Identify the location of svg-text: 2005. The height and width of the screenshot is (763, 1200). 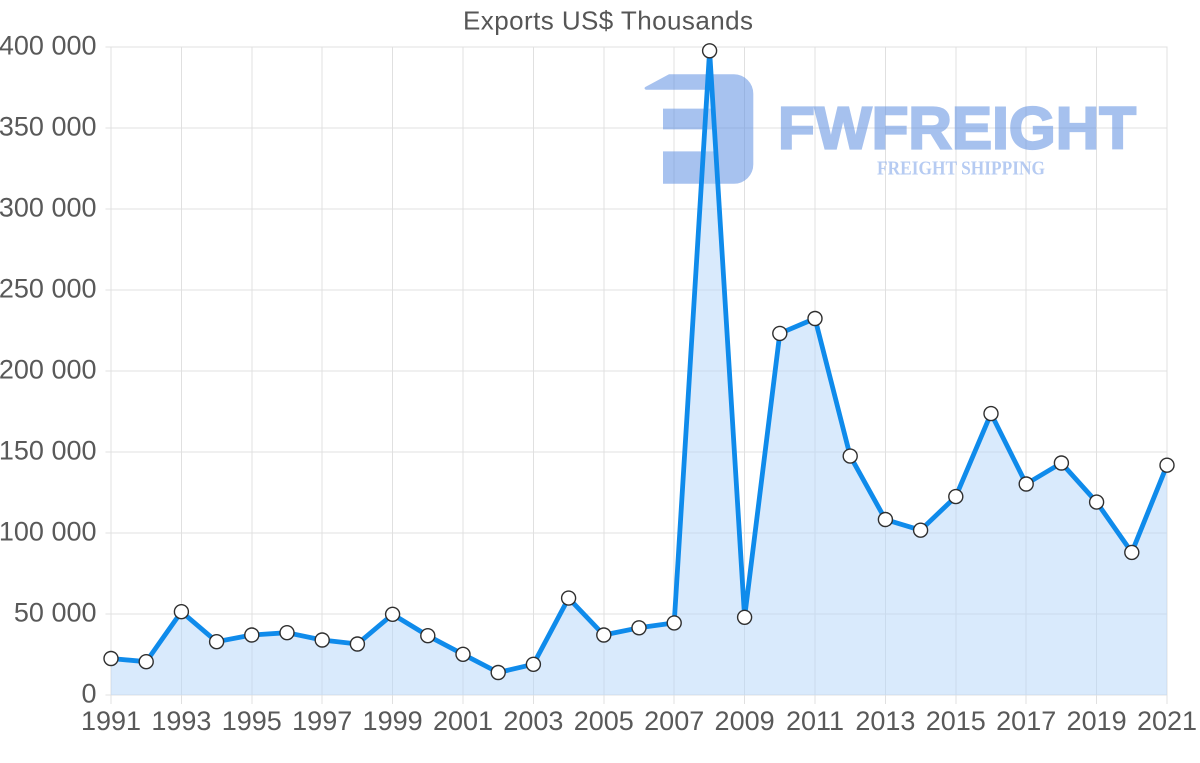
(604, 721).